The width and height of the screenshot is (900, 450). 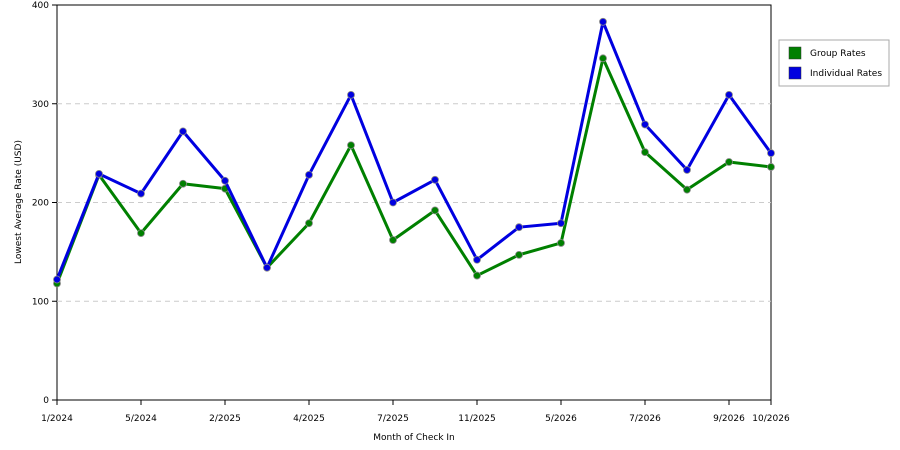 What do you see at coordinates (476, 419) in the screenshot?
I see `x-tick-label: 11/2025` at bounding box center [476, 419].